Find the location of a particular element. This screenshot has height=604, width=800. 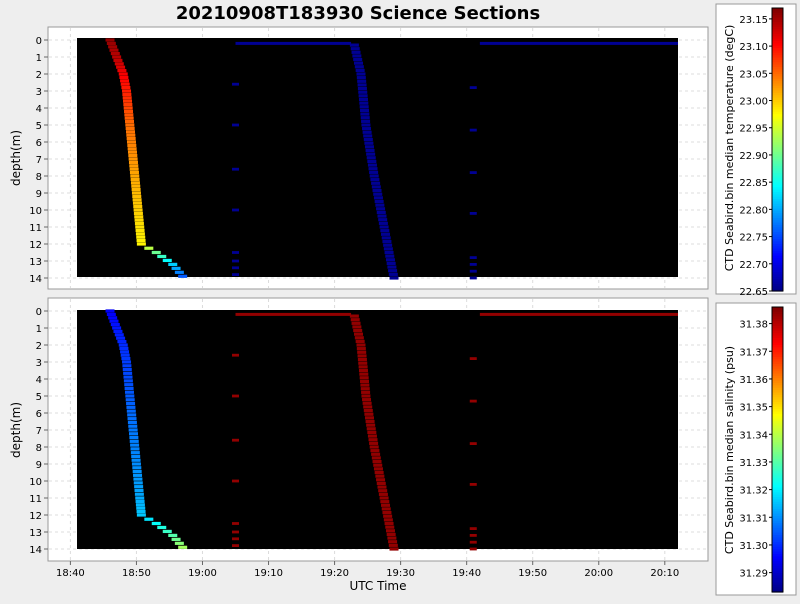

x-tick-label: 19:40 is located at coordinates (466, 573).